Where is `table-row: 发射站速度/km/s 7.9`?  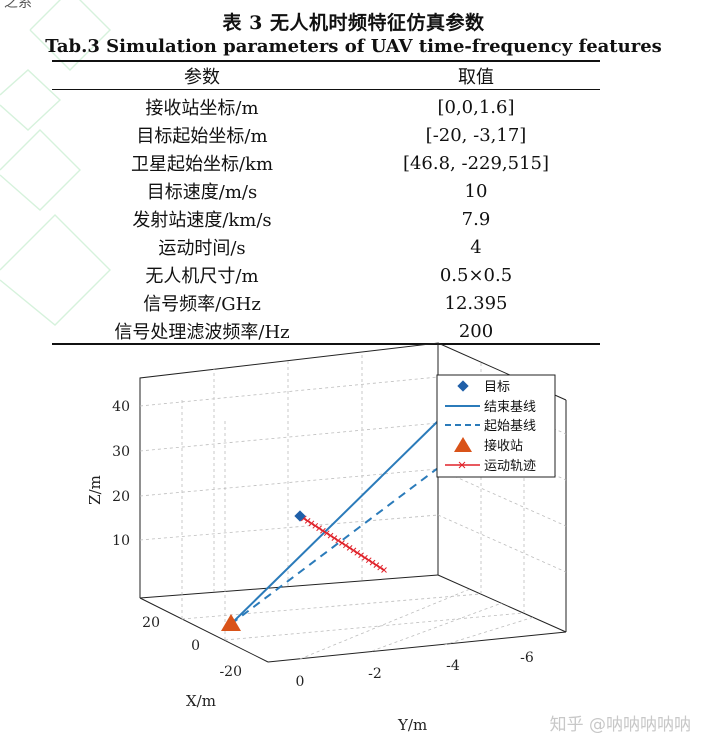
table-row: 发射站速度/km/s 7.9 is located at coordinates (326, 219).